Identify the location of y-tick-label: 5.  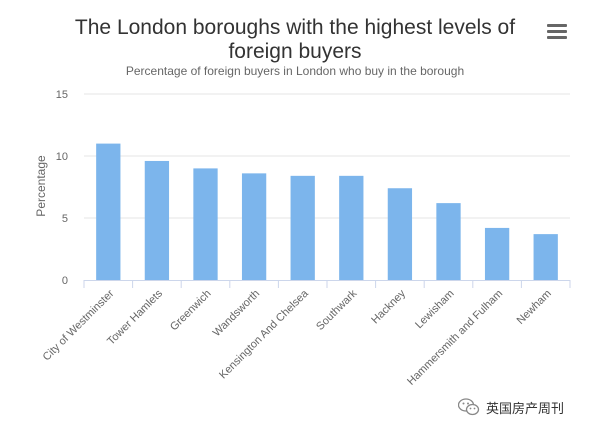
(65, 219).